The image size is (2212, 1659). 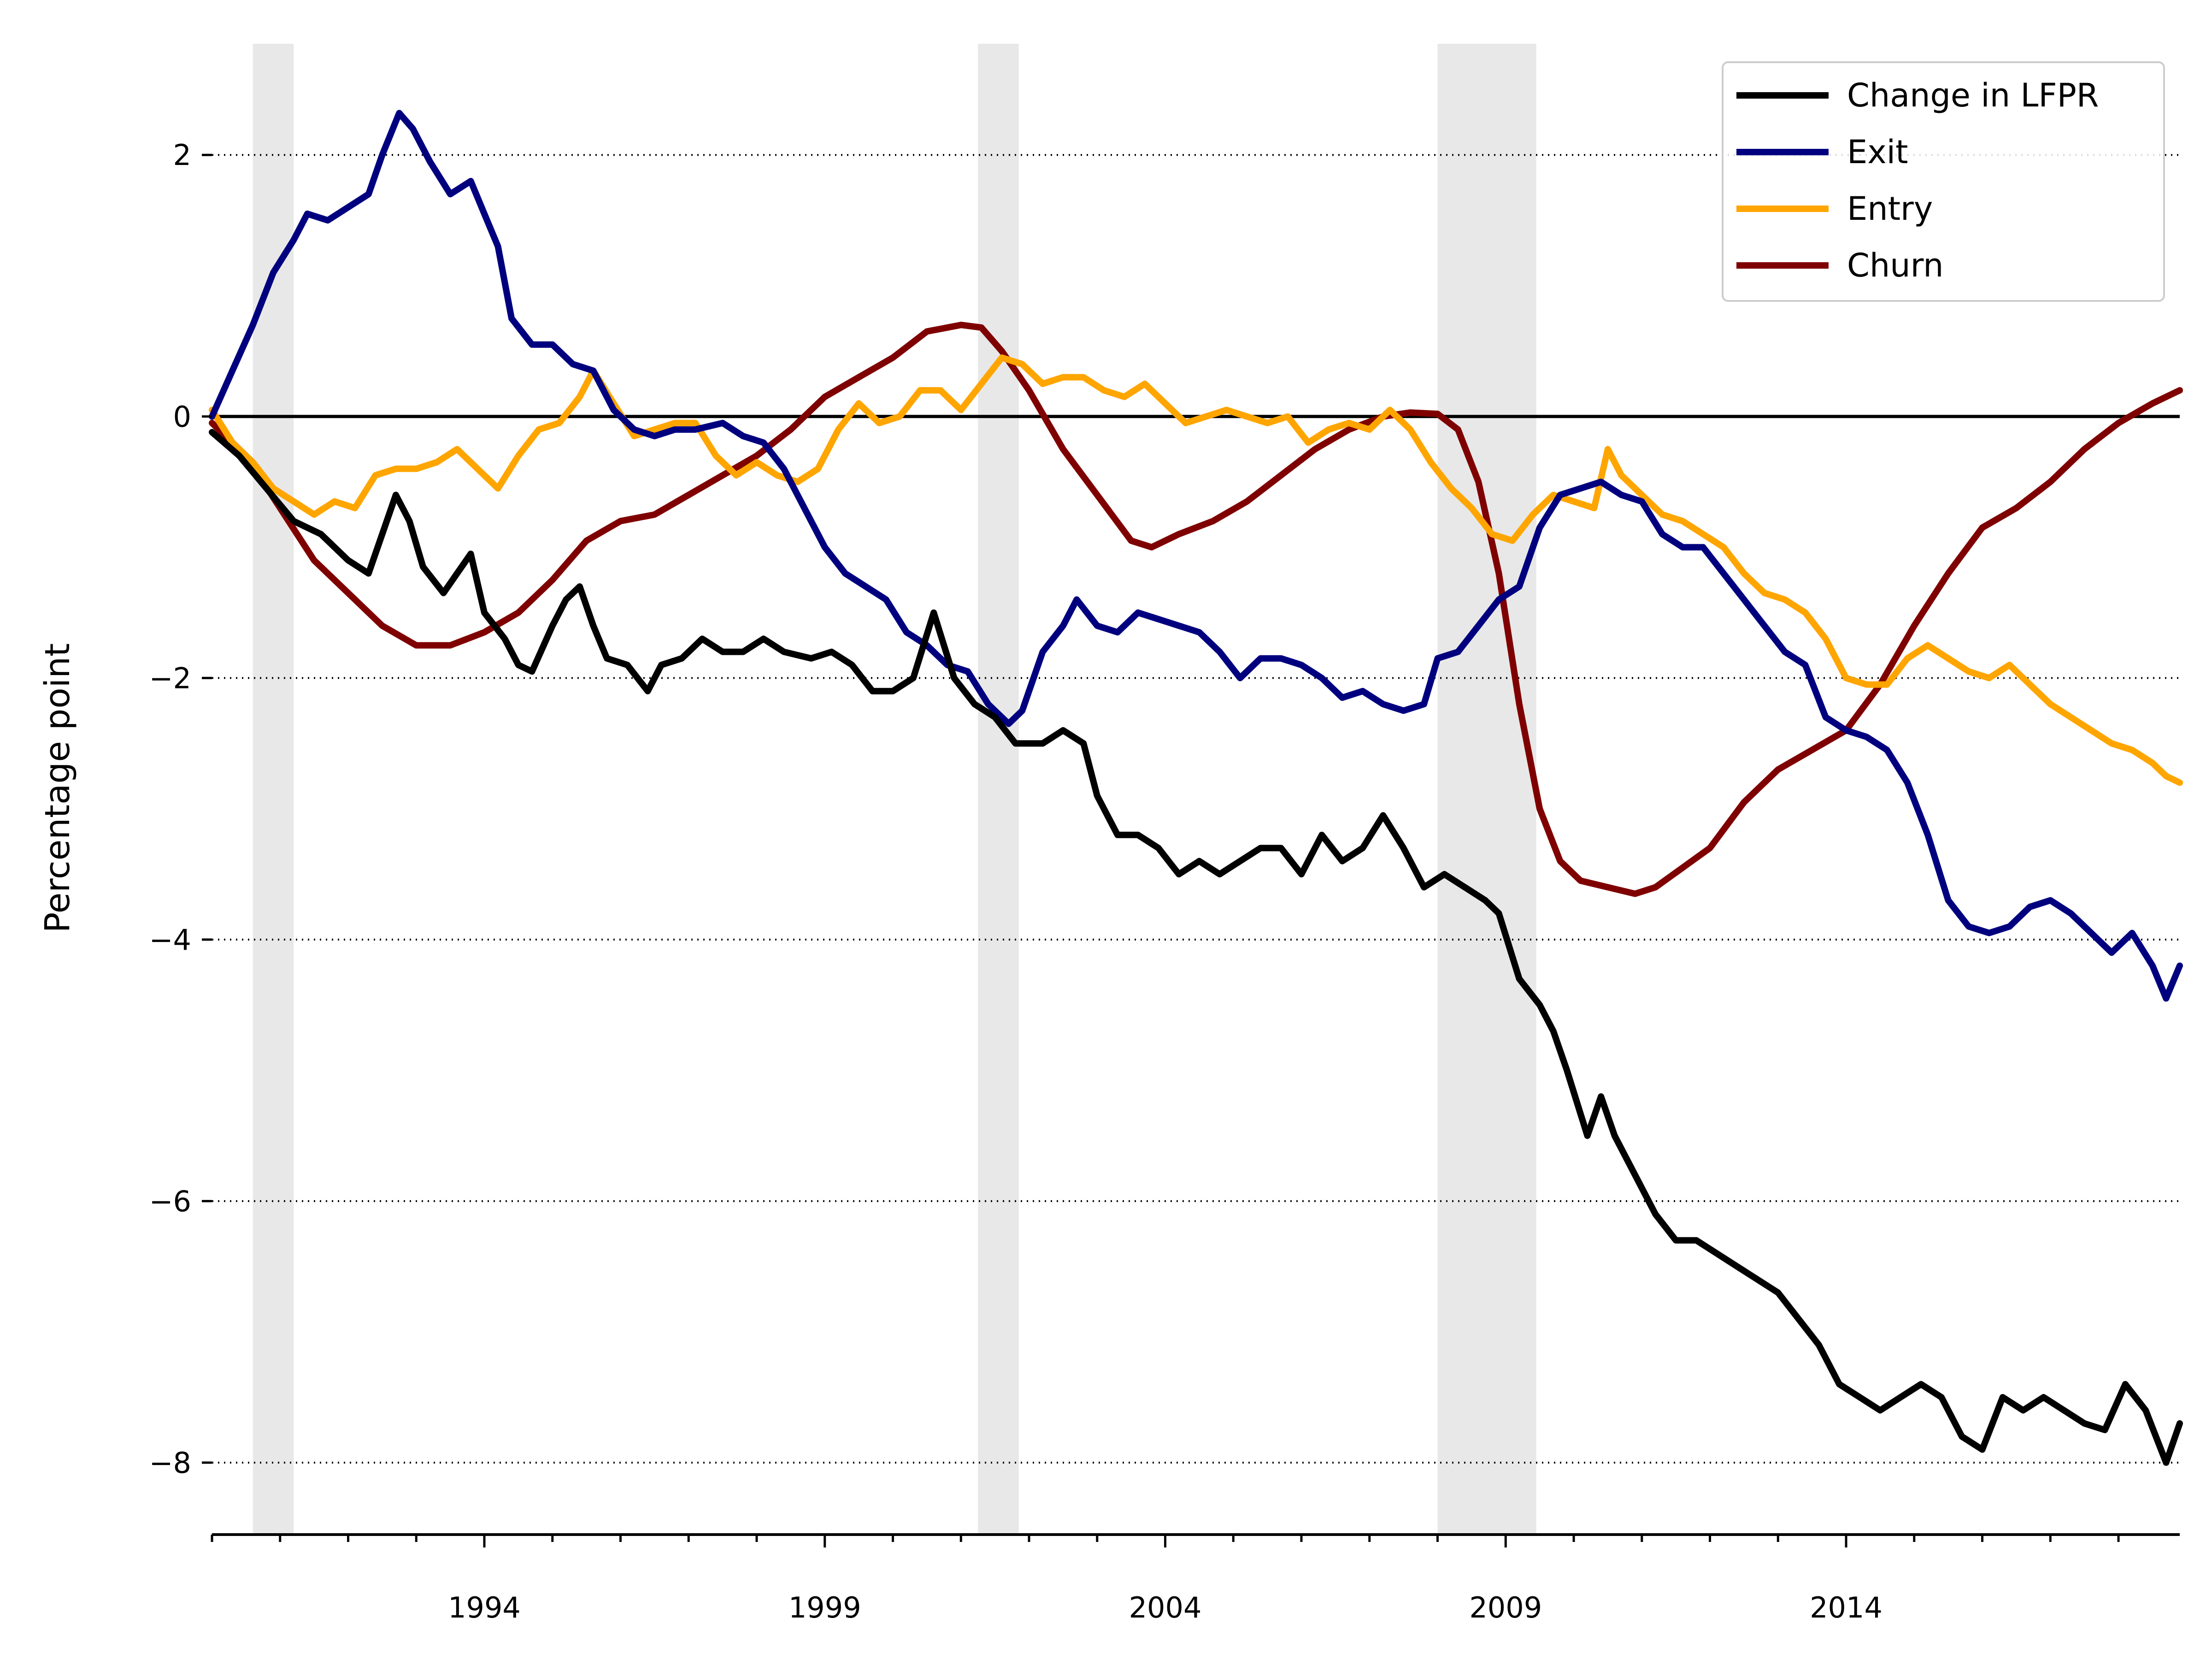 I want to click on y-tick-label: −4, so click(x=170, y=940).